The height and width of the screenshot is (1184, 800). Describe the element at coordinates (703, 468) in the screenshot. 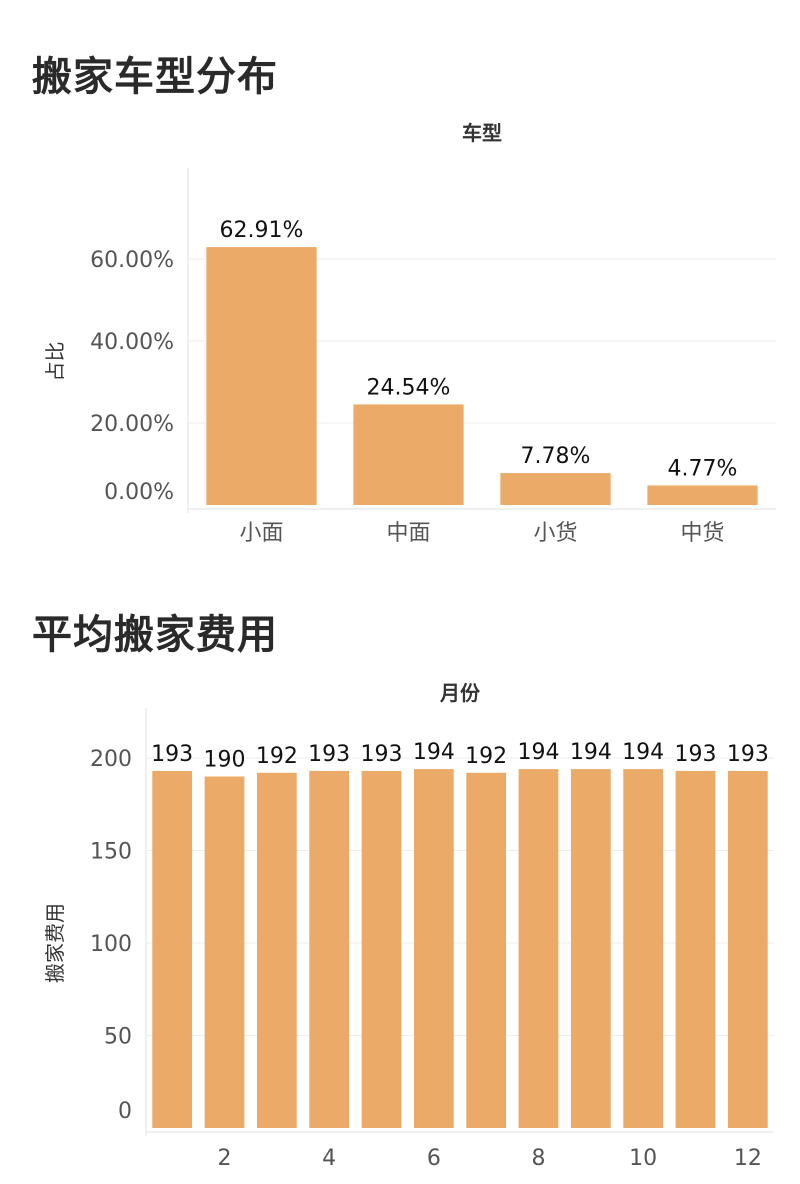

I see `bar-value-label: 4.77%` at that location.